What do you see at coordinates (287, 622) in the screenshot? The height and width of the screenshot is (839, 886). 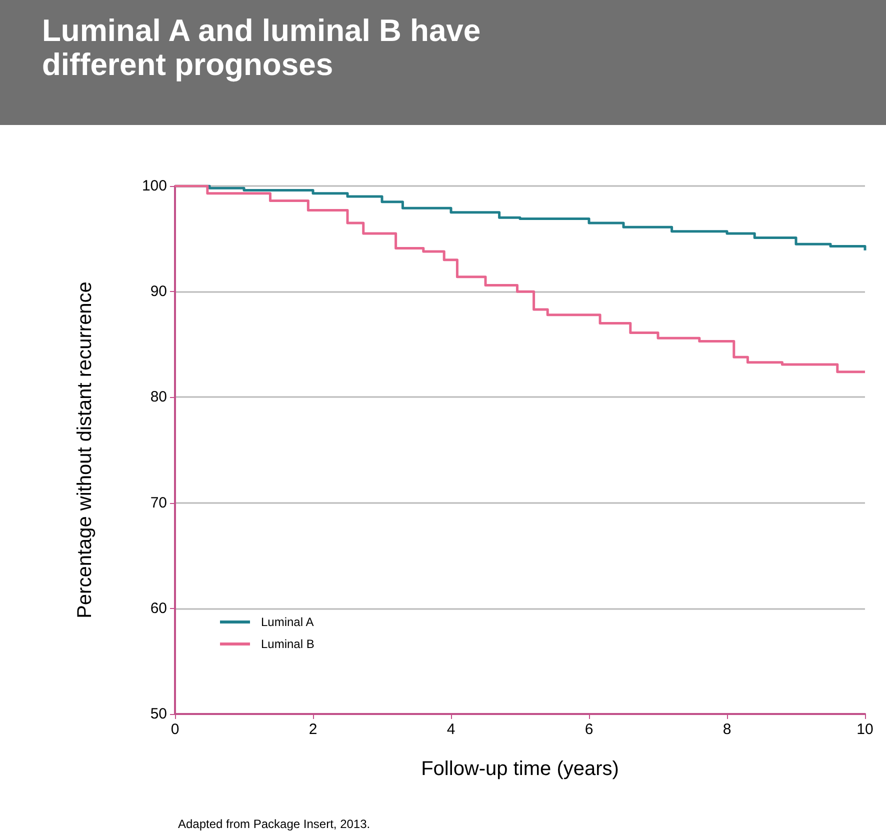 I see `legend-label: Luminal A` at bounding box center [287, 622].